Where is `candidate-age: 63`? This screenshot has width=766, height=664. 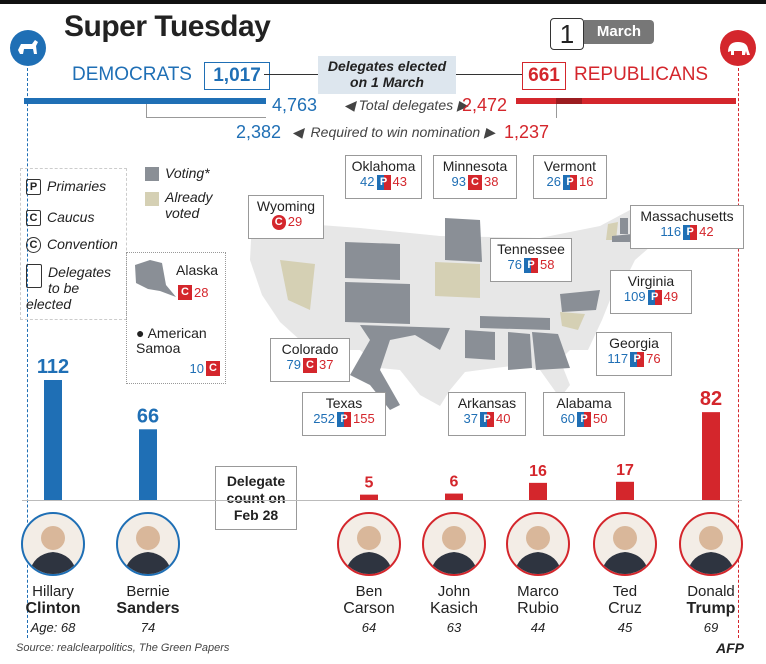 candidate-age: 63 is located at coordinates (454, 627).